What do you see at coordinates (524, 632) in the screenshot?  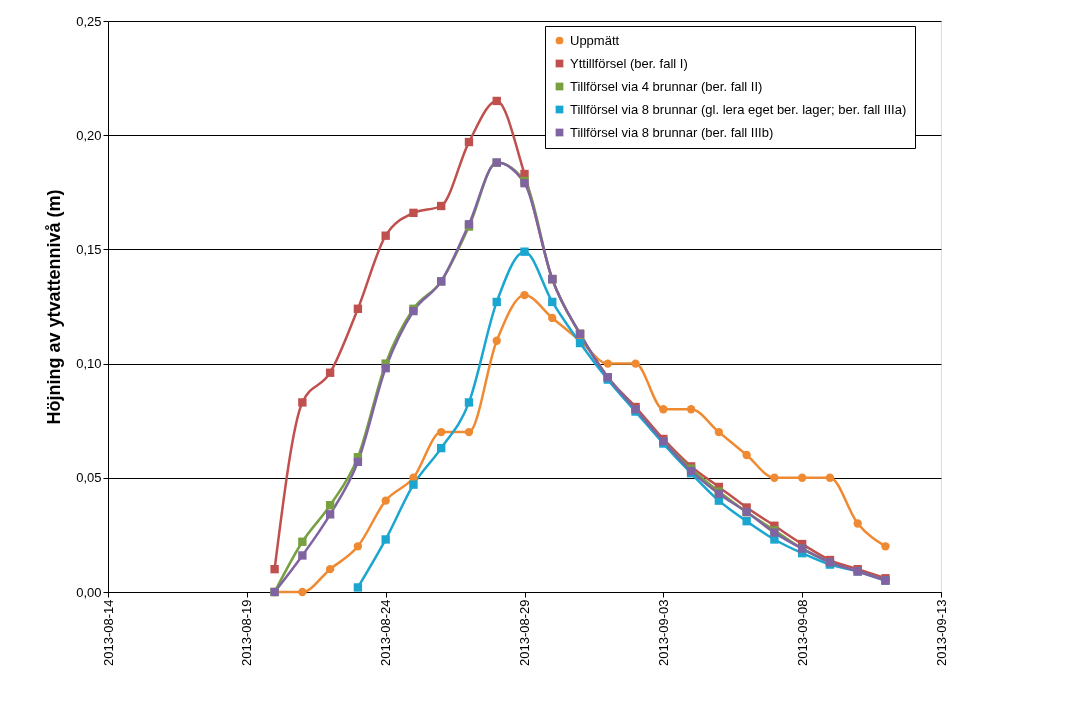 I see `x-tick-label: 2013-08-29` at bounding box center [524, 632].